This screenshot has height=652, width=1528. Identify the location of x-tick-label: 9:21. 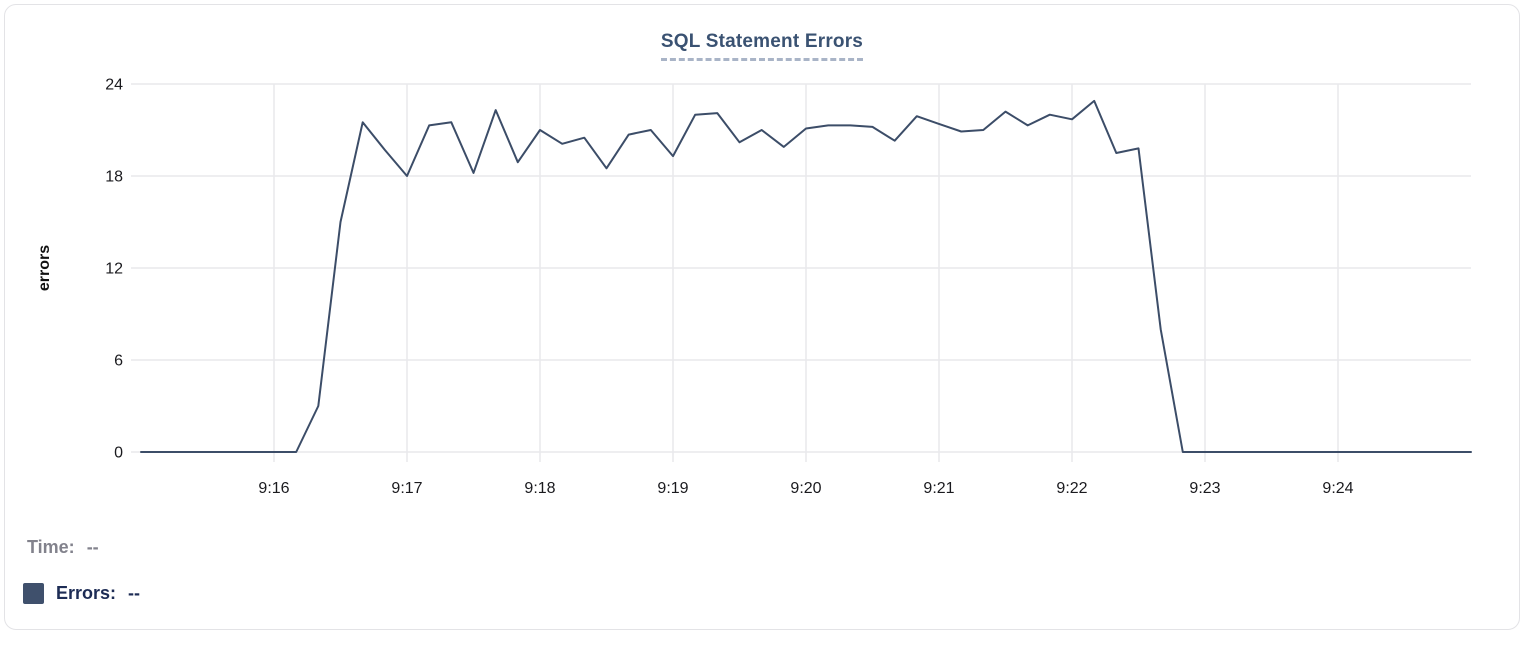
(938, 488).